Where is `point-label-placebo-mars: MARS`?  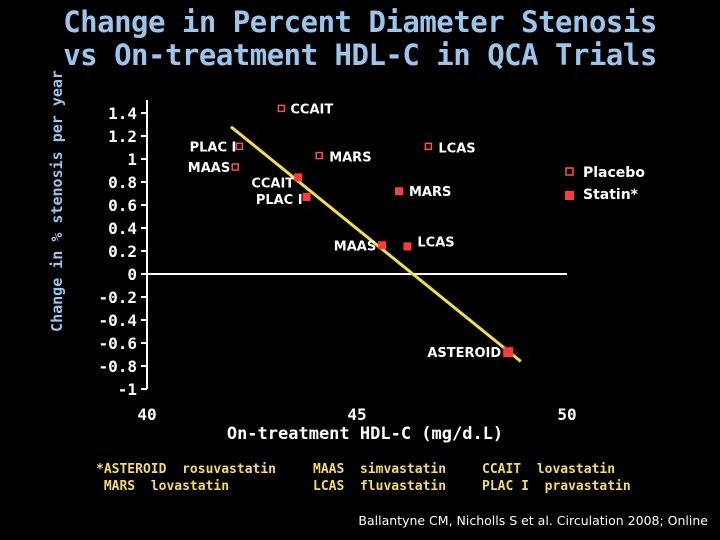
point-label-placebo-mars: MARS is located at coordinates (350, 158).